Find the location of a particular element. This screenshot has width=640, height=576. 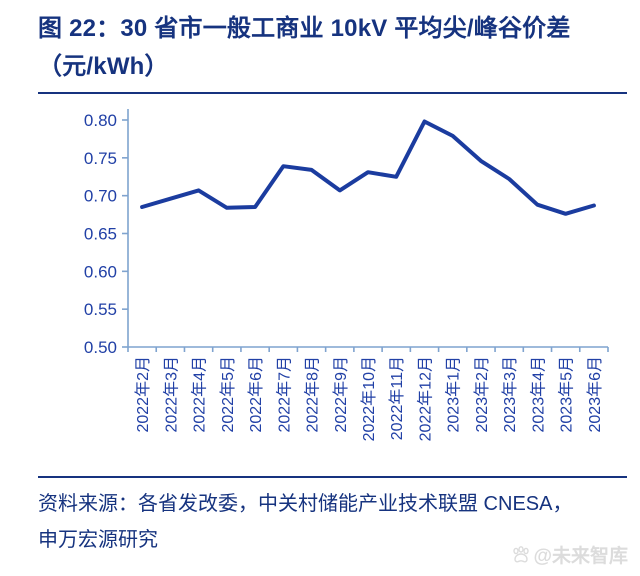

x-tick-label: 2022年6月 is located at coordinates (256, 394).